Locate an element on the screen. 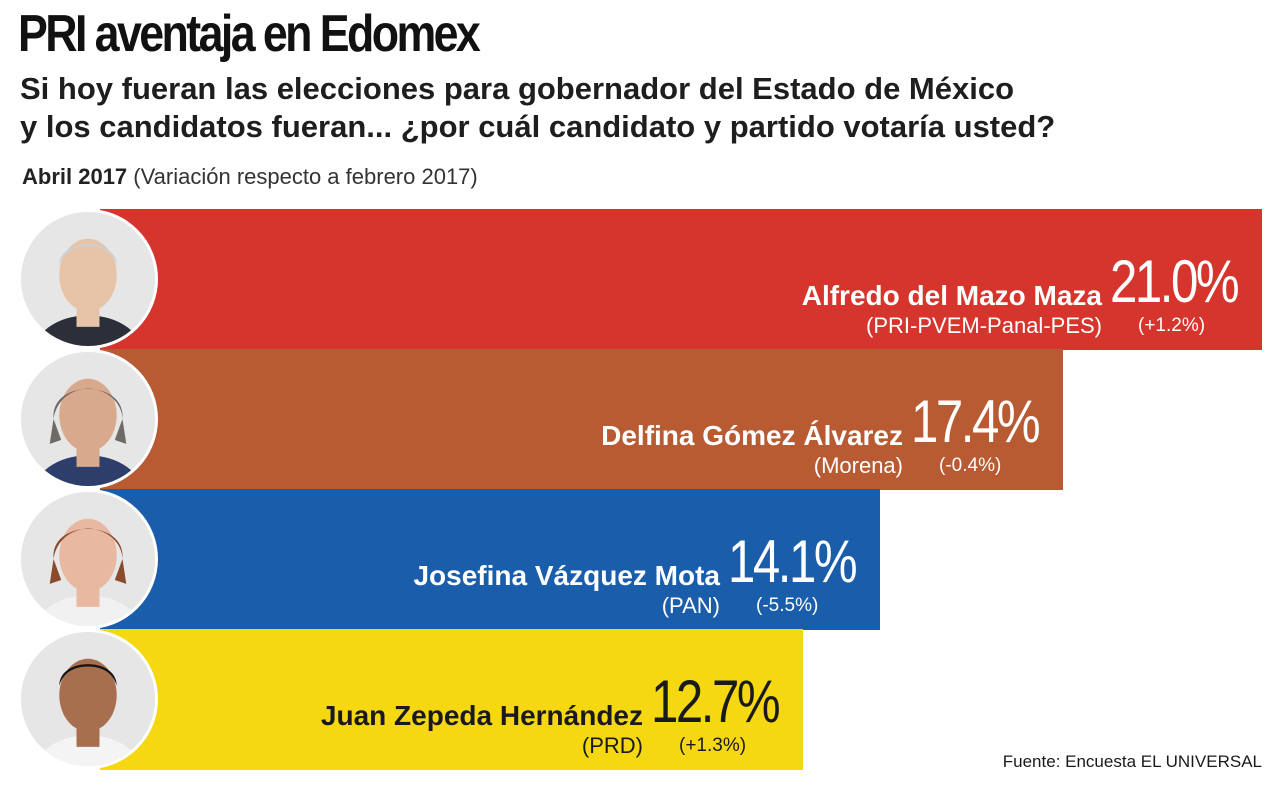  bar-josefina-vazquez-mota is located at coordinates (490, 559).